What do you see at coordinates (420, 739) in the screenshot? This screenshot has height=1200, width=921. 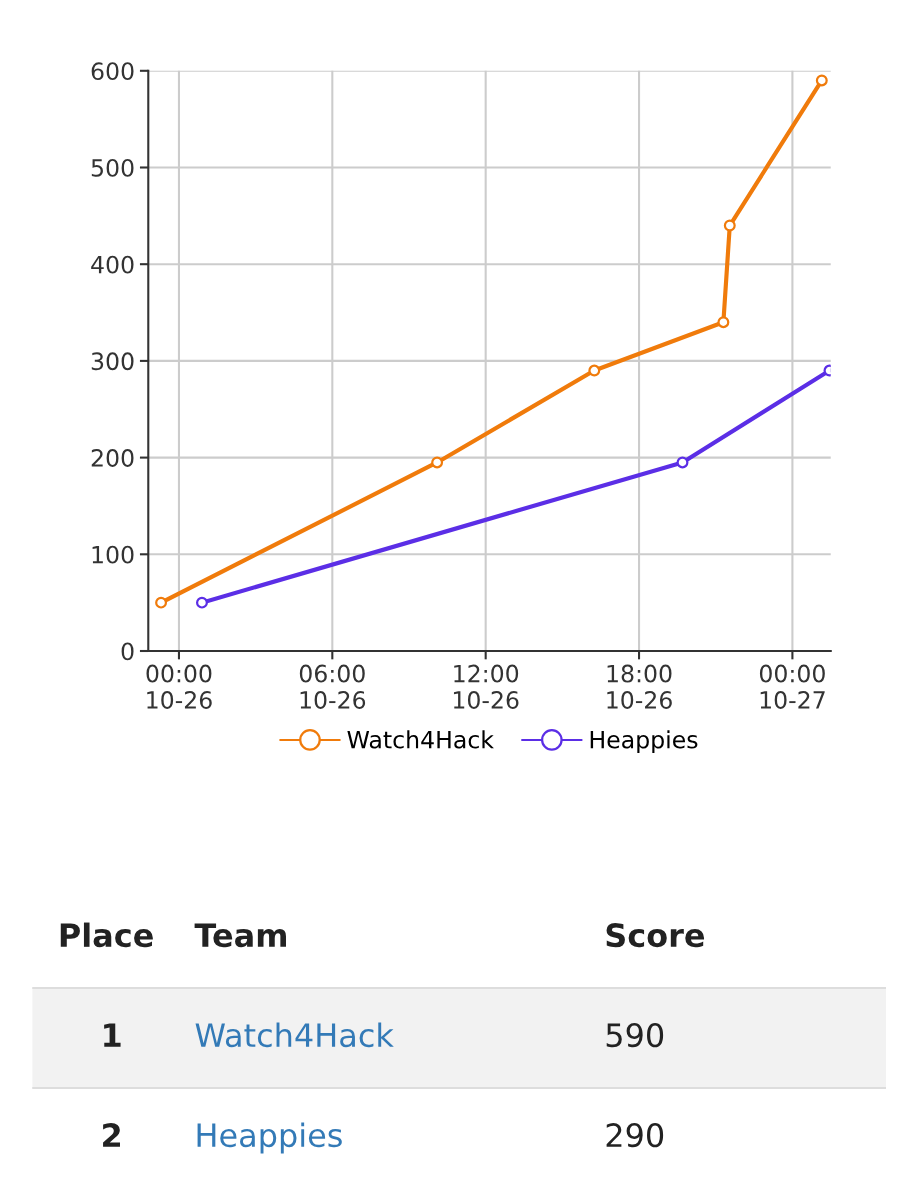 I see `legend-label: Watch4Hack` at bounding box center [420, 739].